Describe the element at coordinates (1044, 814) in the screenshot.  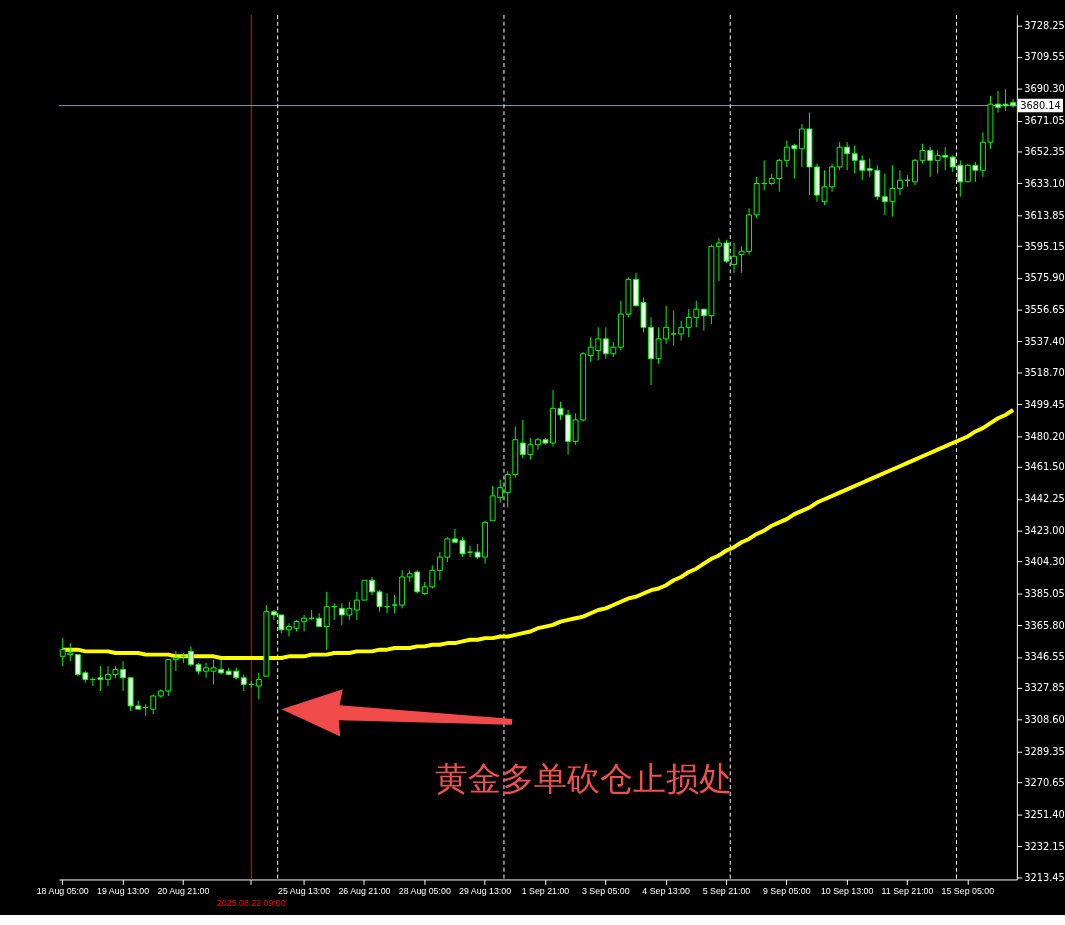
I see `y-tick-label: 3251.40` at that location.